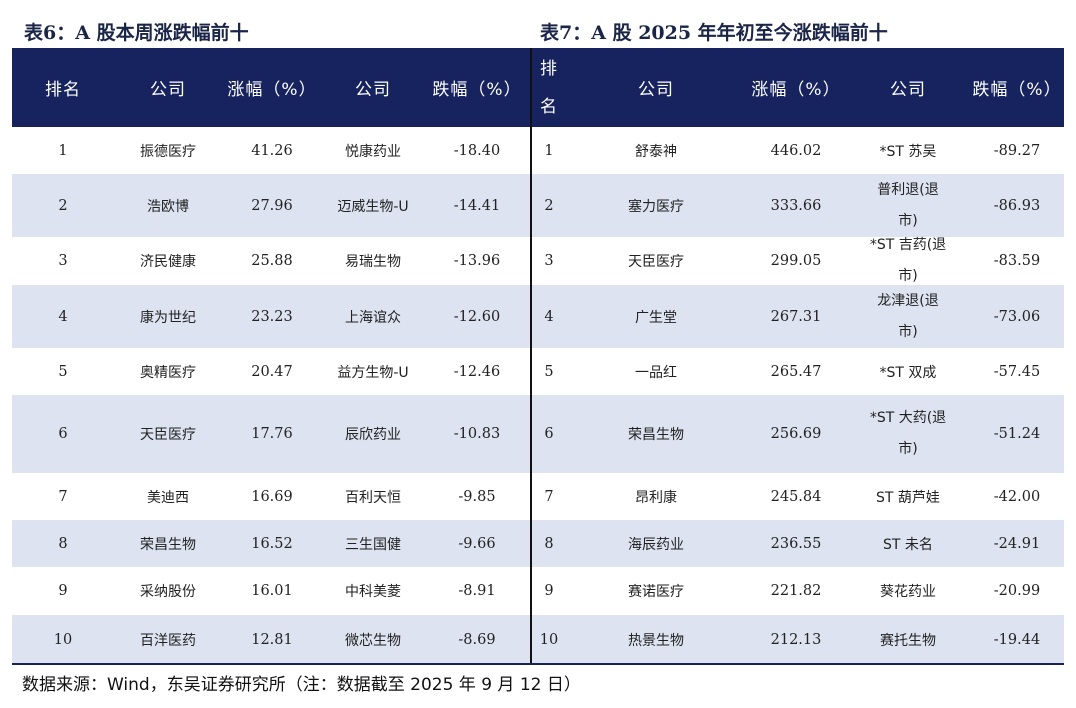  Describe the element at coordinates (373, 592) in the screenshot. I see `table-cell: 中科美菱` at that location.